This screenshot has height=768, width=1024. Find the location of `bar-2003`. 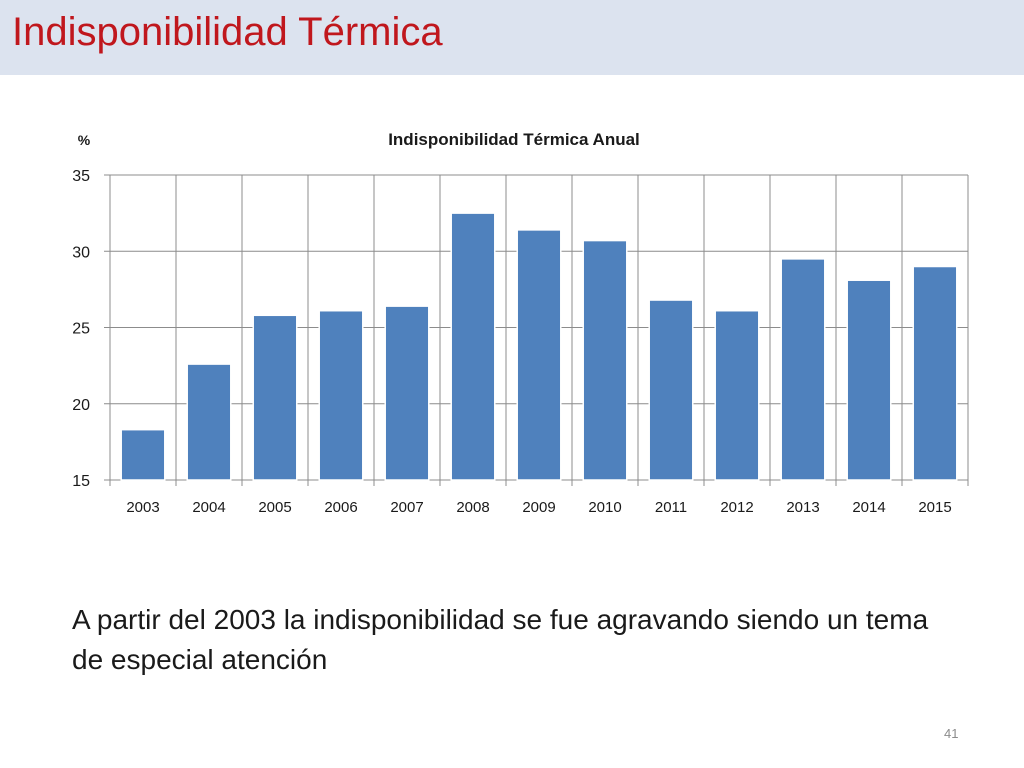

bar-2003 is located at coordinates (143, 454).